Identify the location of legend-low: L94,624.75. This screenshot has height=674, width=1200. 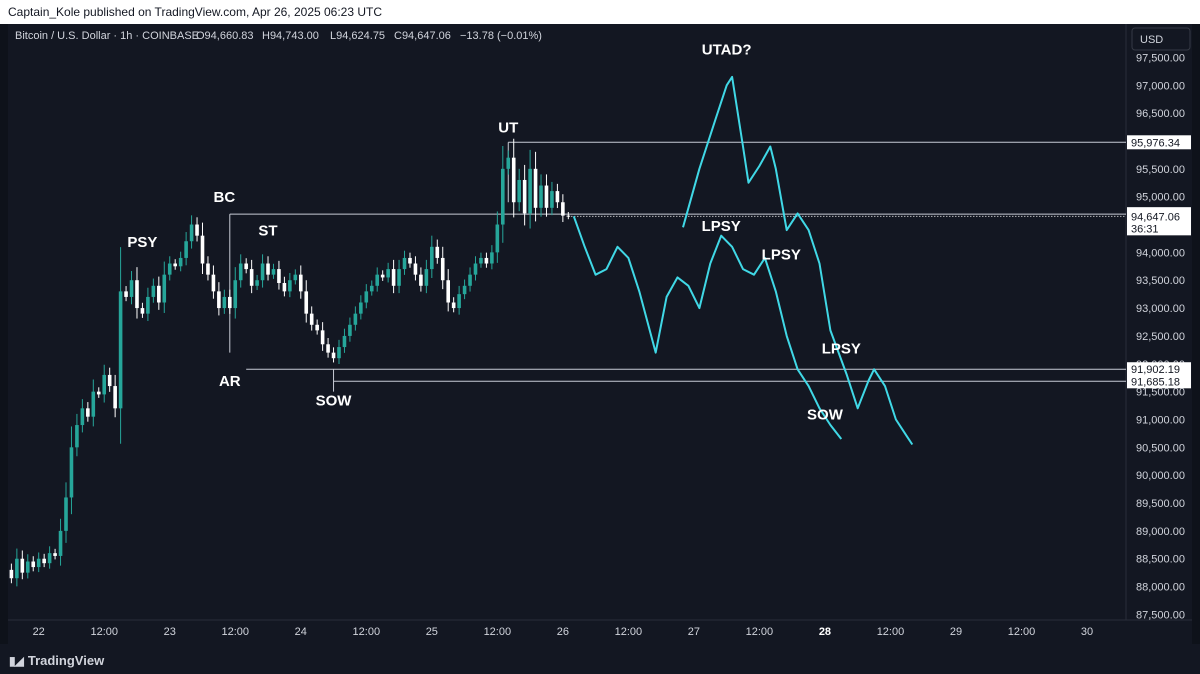
(357, 36).